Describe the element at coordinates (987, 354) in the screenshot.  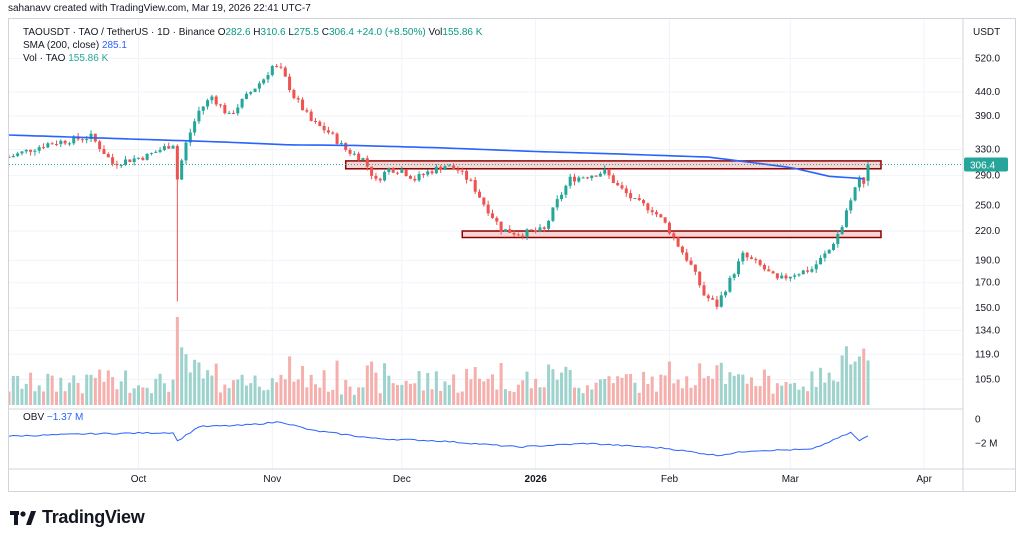
I see `price-tick-label: 119.0` at that location.